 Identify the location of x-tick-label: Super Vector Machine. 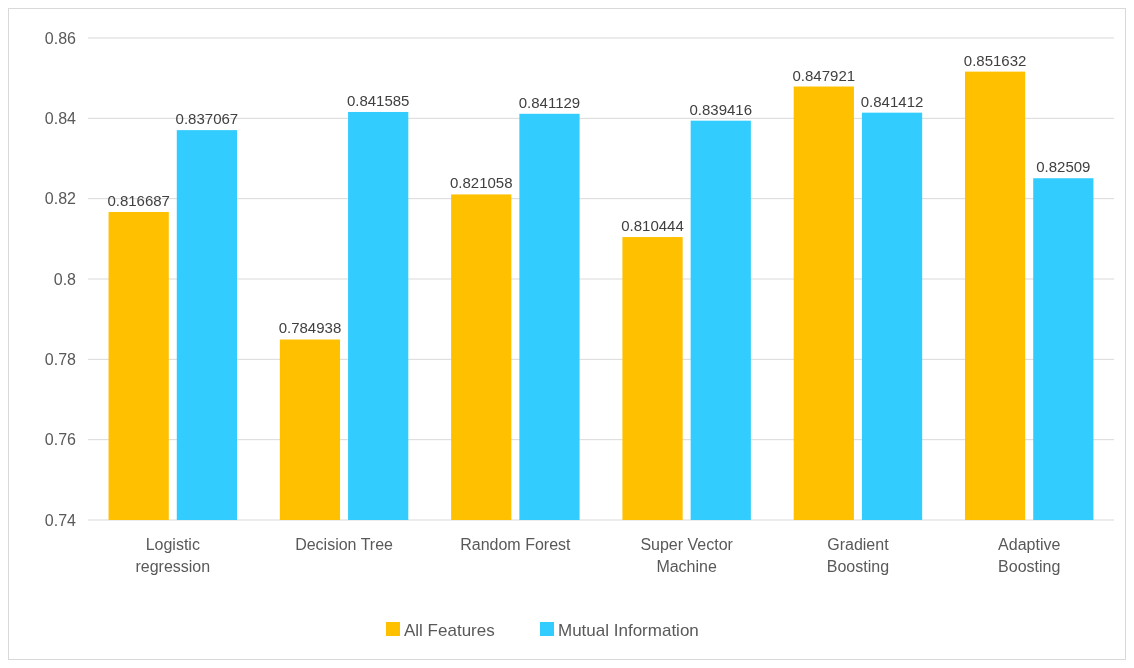
(687, 555).